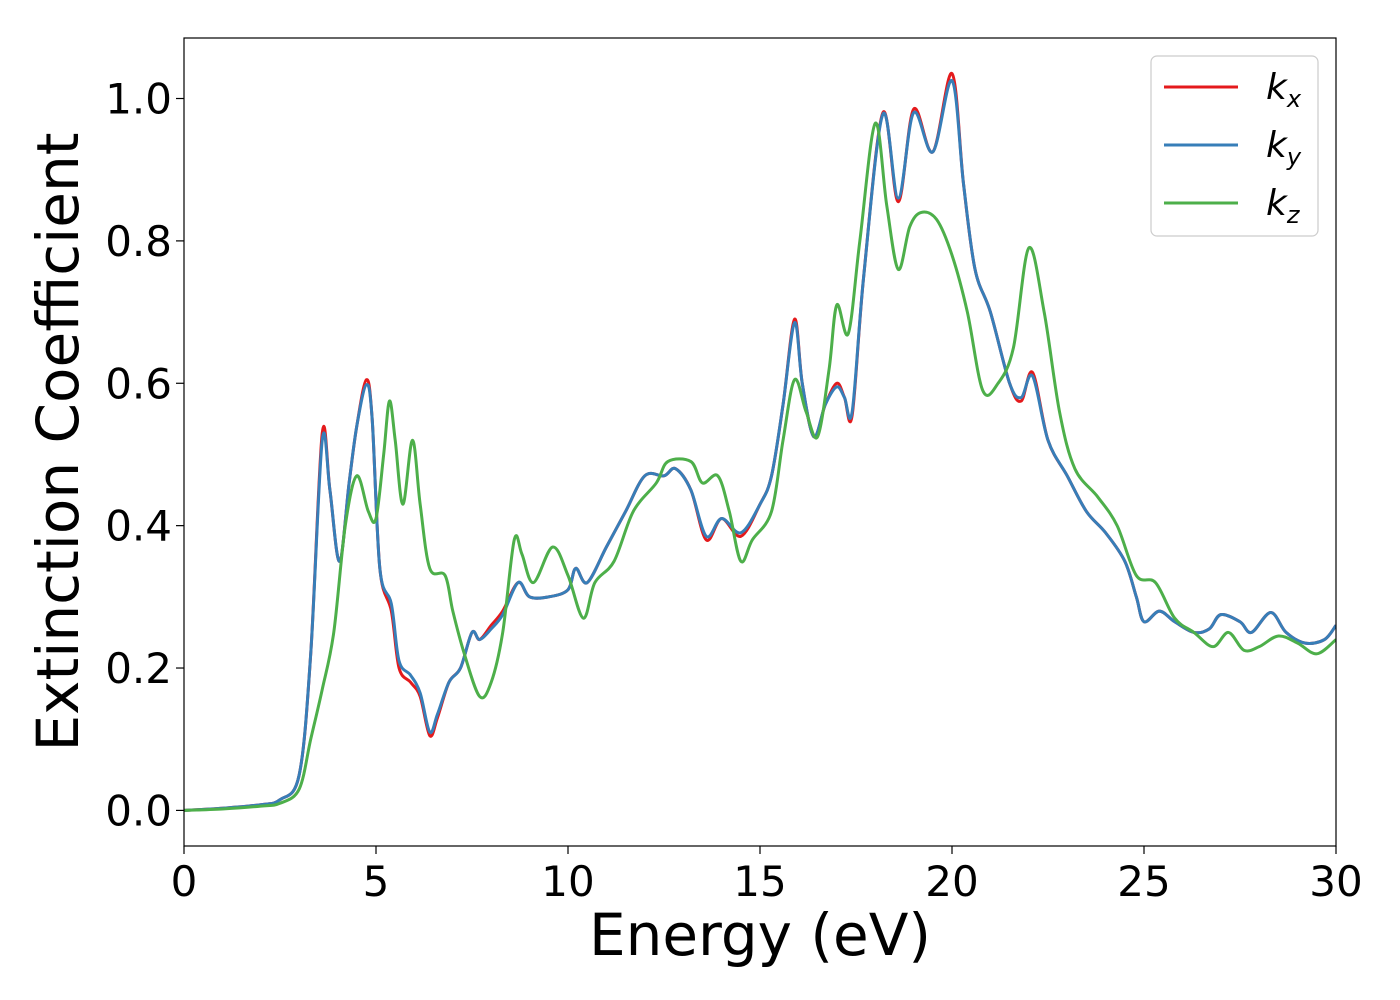 The width and height of the screenshot is (1400, 1000). What do you see at coordinates (184, 881) in the screenshot?
I see `x-tick-label: 0` at bounding box center [184, 881].